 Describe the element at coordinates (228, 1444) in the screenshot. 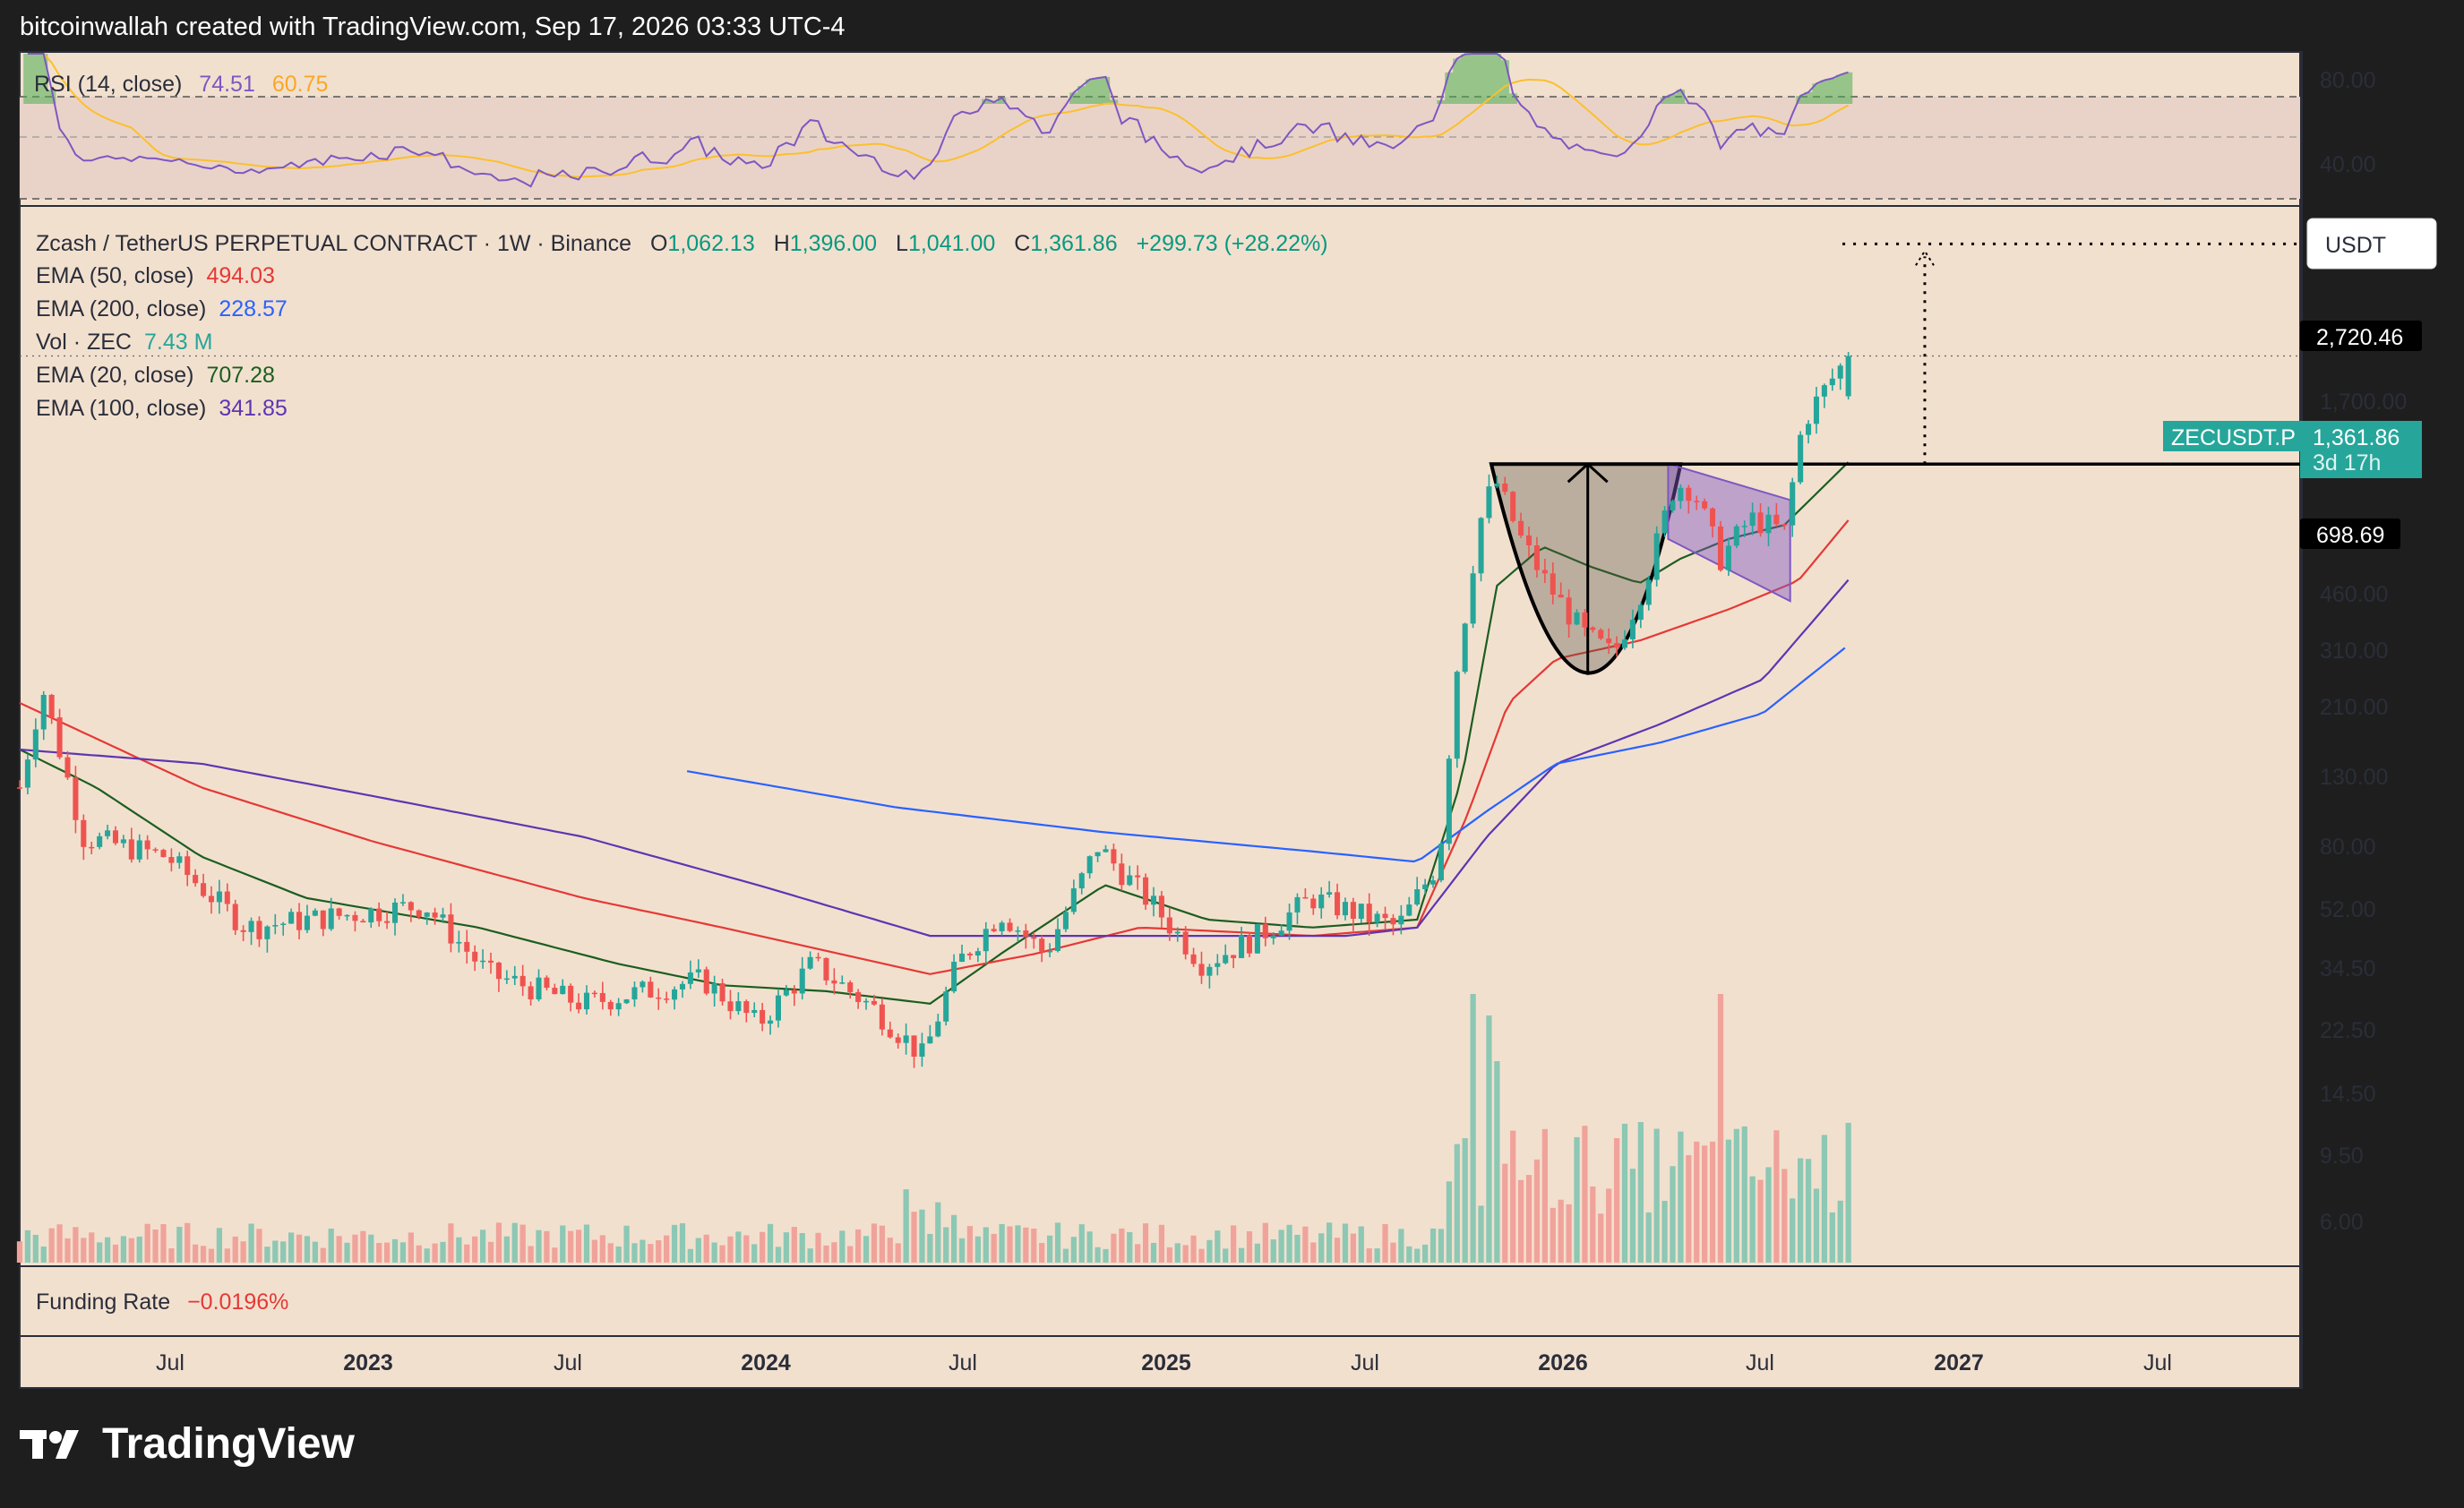

I see `tradingview-wordmark: TradingView` at that location.